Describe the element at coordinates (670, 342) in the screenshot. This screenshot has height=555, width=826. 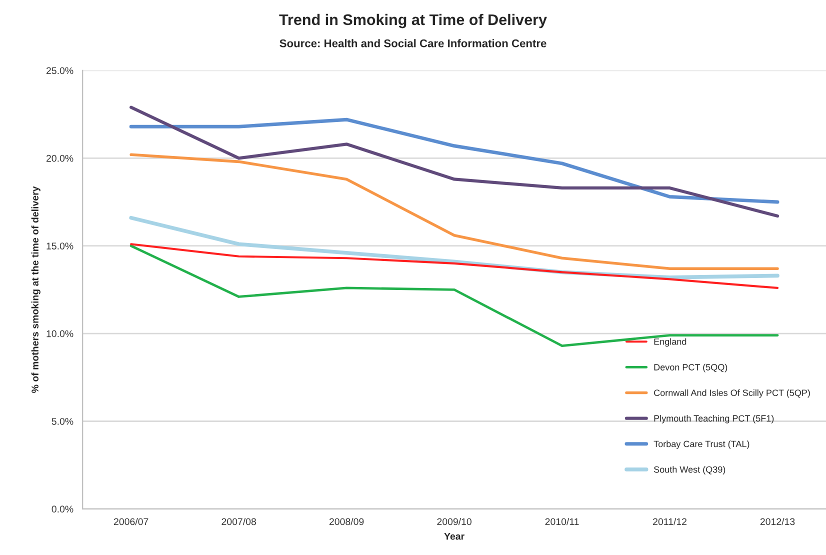
I see `legend-label: England` at that location.